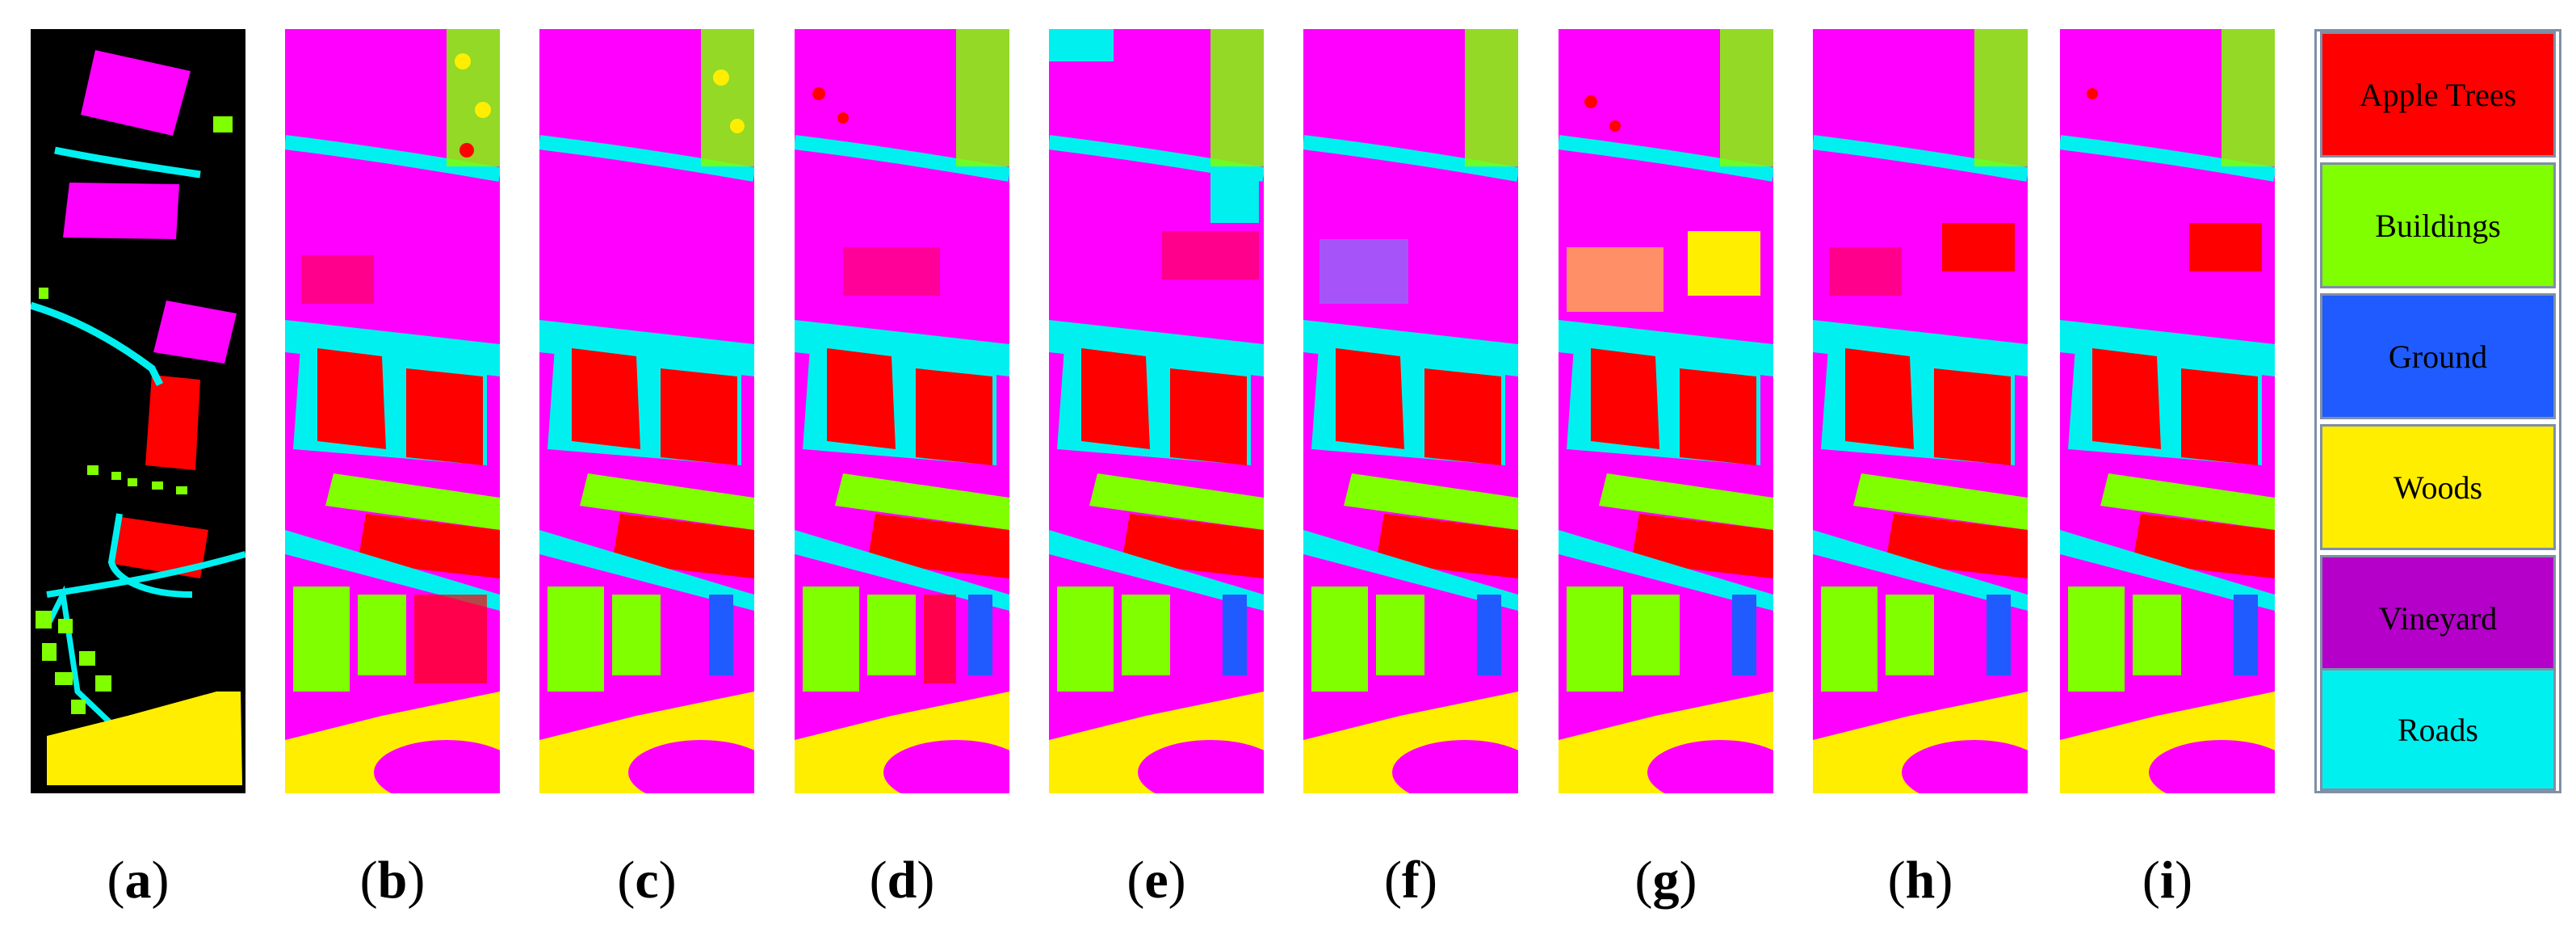 The width and height of the screenshot is (2576, 946). I want to click on caption-d: (d), so click(902, 880).